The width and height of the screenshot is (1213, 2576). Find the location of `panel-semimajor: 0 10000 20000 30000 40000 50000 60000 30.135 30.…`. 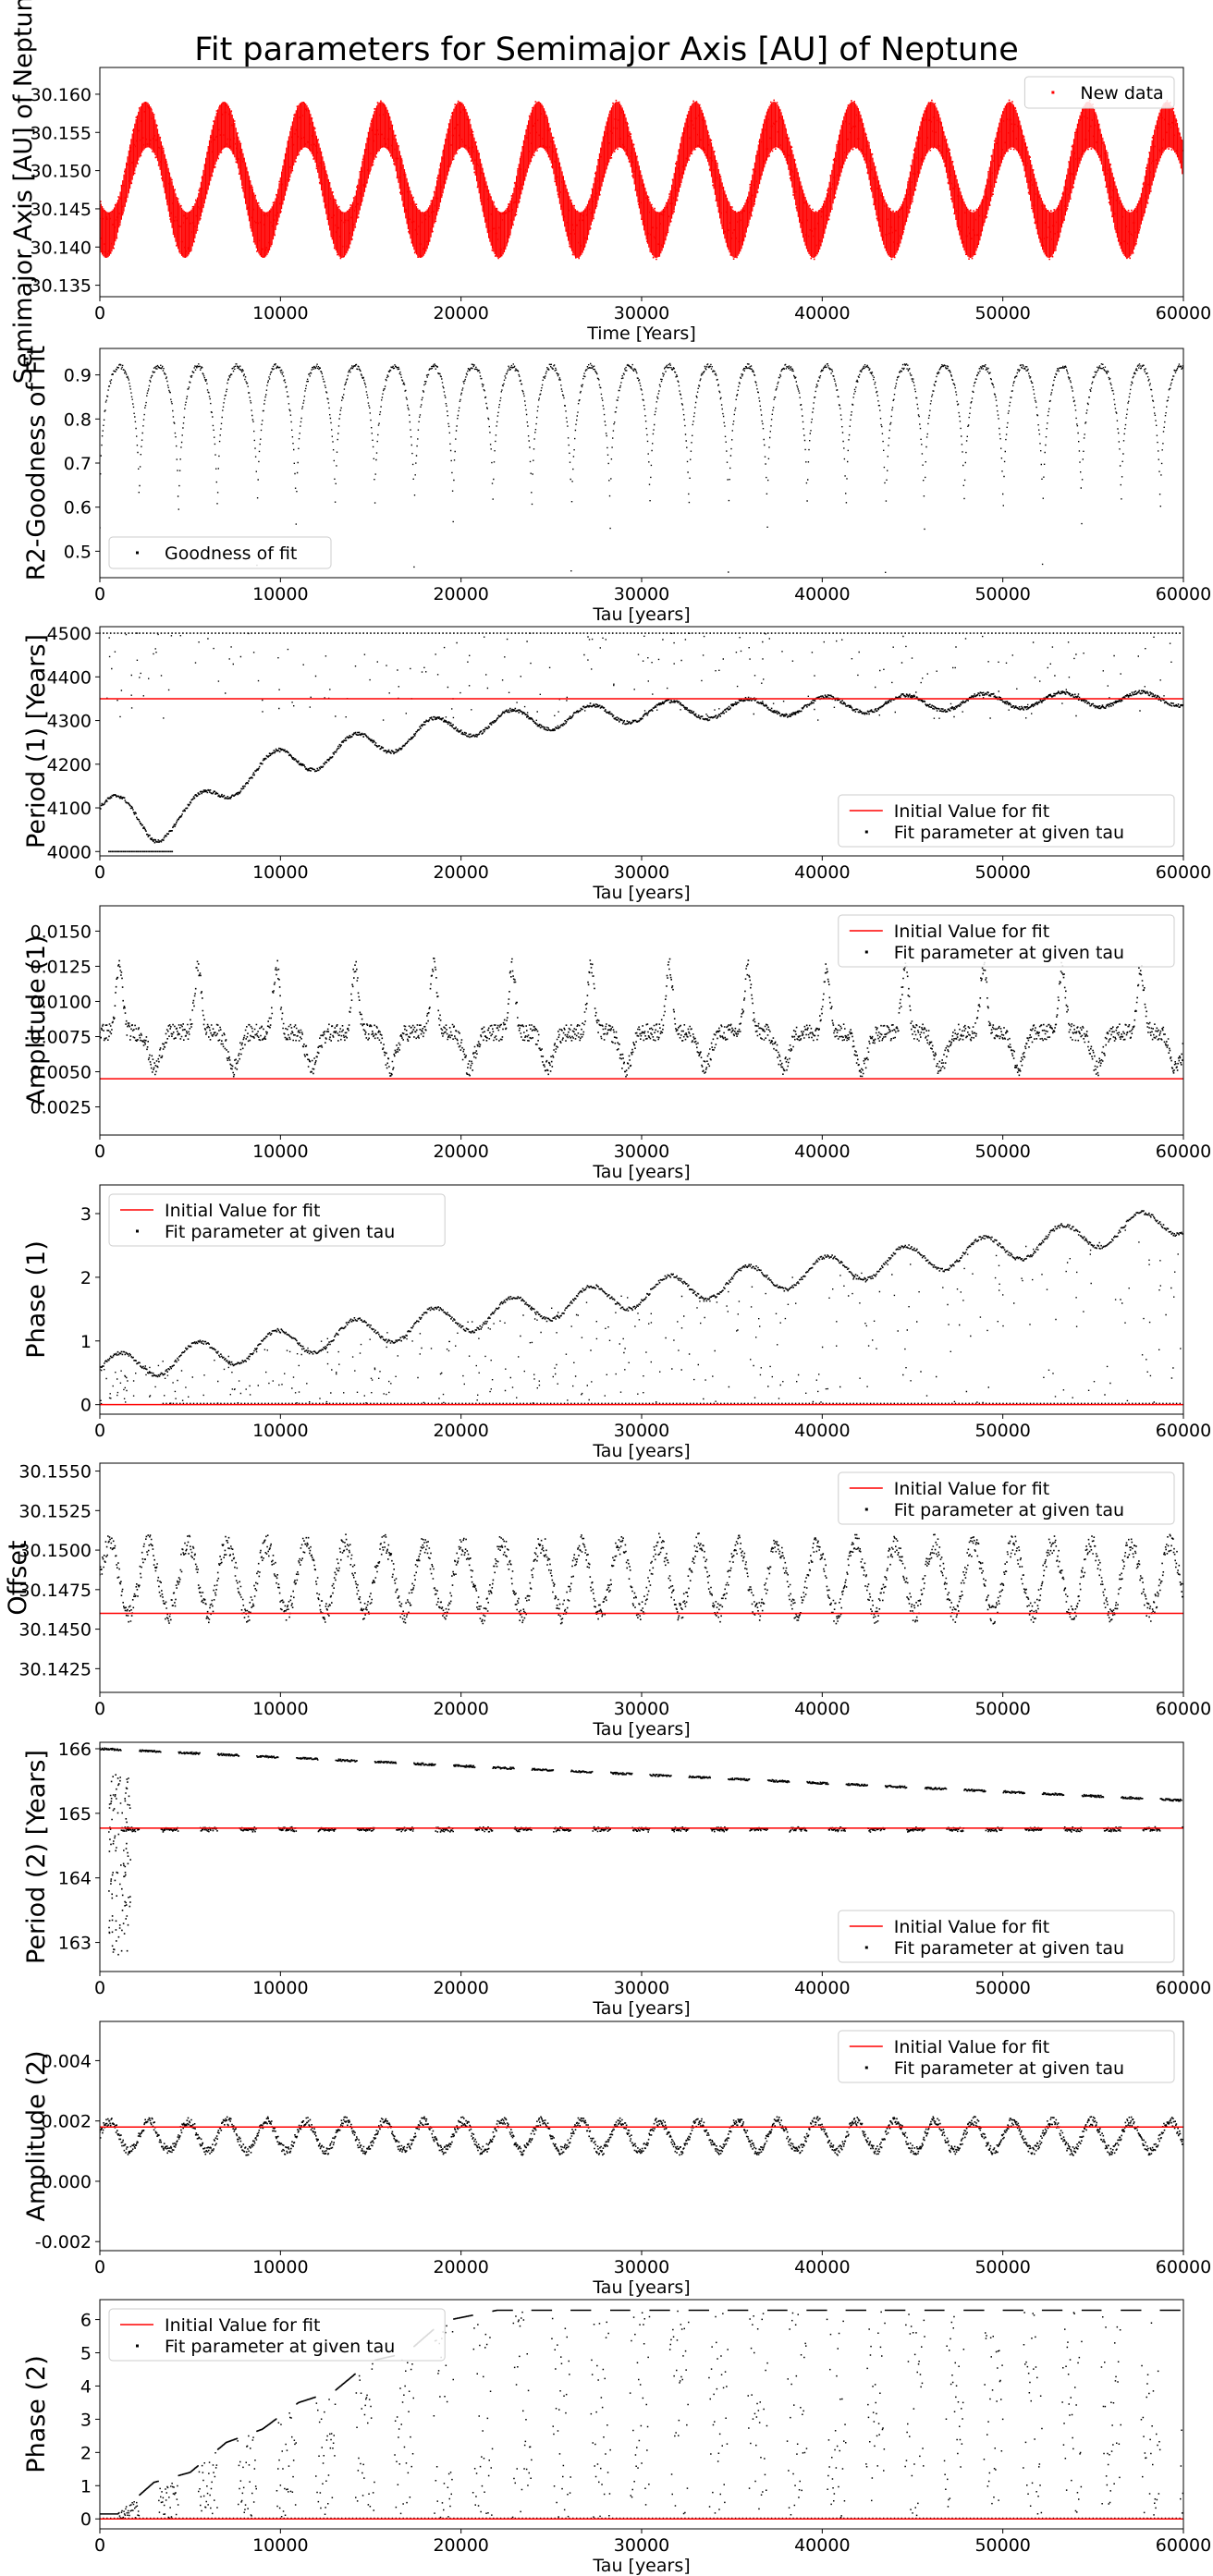

panel-semimajor: 0 10000 20000 30000 40000 50000 60000 30.135 30.… is located at coordinates (610, 192).